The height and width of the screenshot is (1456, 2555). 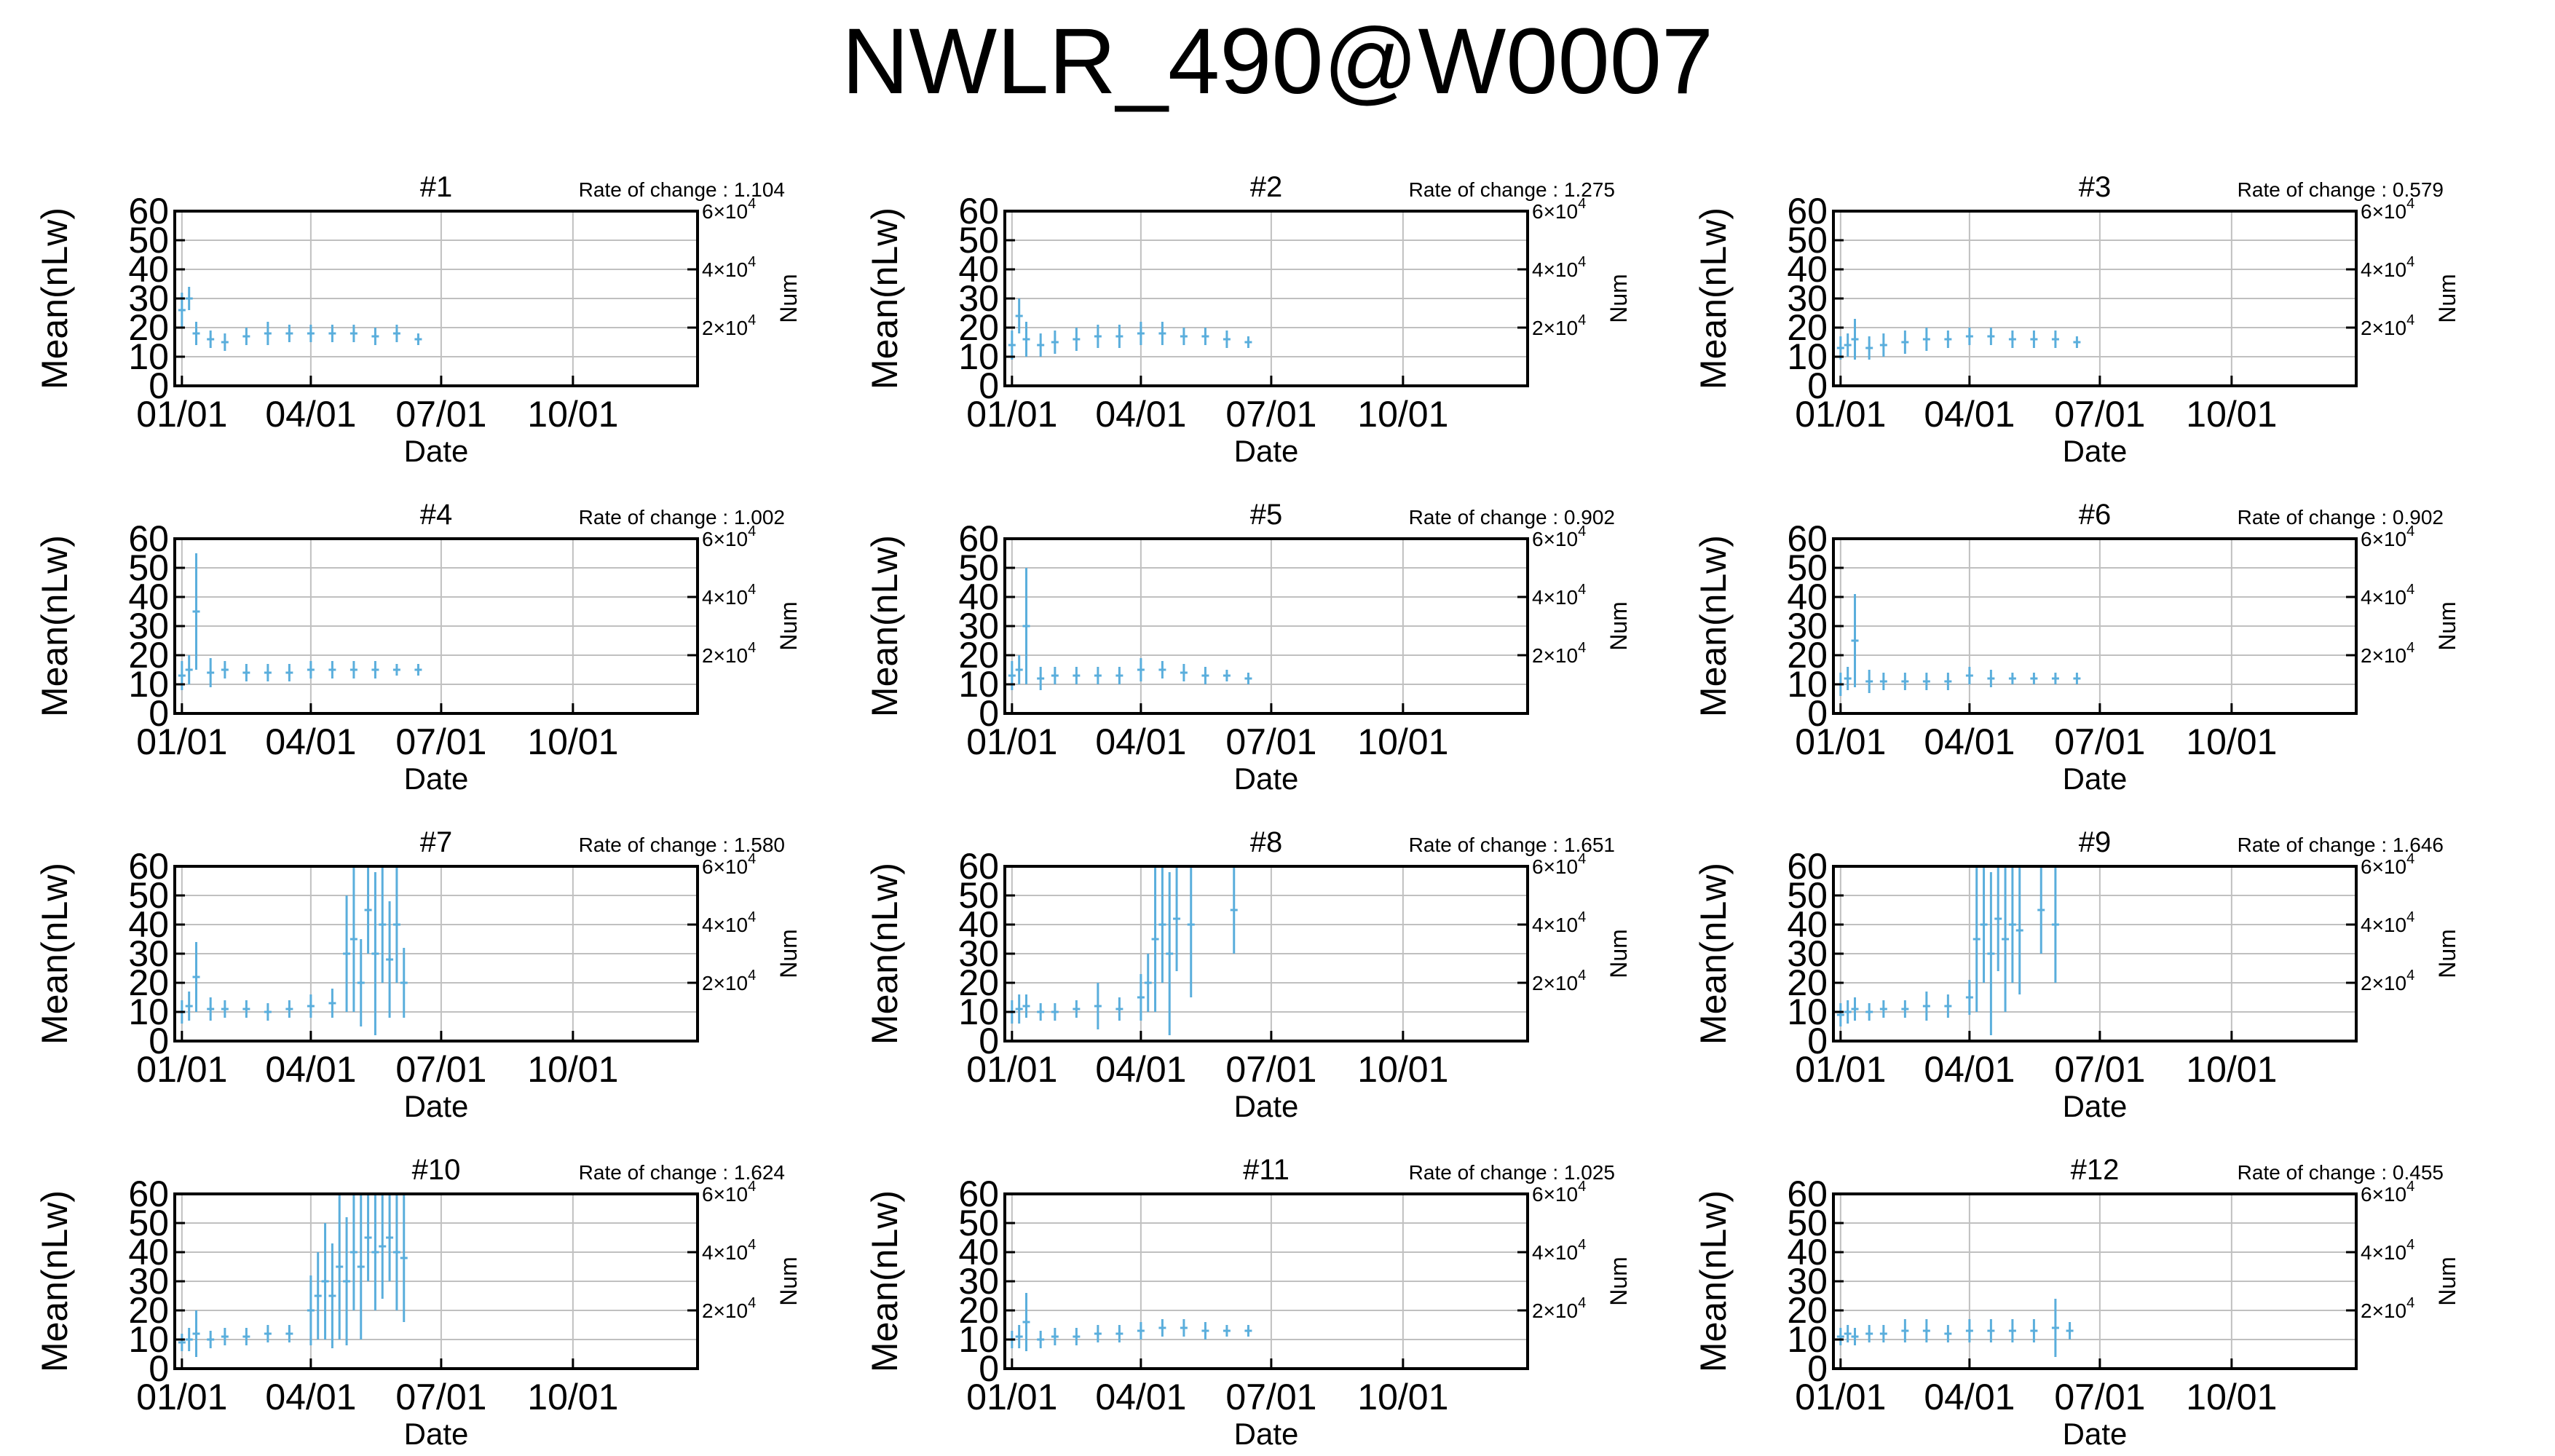 What do you see at coordinates (2095, 515) in the screenshot?
I see `panel-title: #6` at bounding box center [2095, 515].